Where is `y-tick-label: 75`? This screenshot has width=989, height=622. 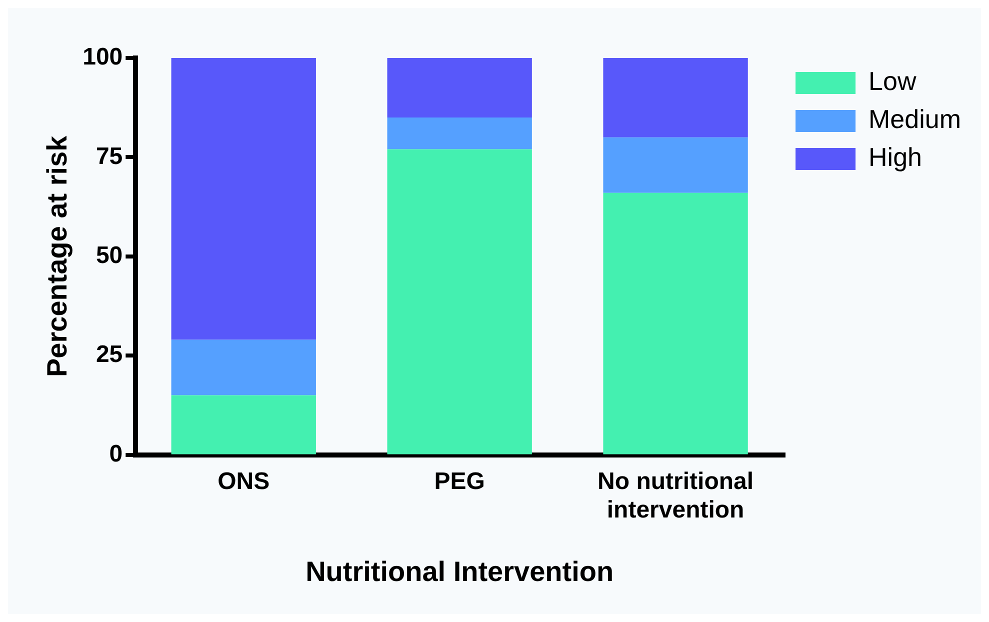 y-tick-label: 75 is located at coordinates (109, 156).